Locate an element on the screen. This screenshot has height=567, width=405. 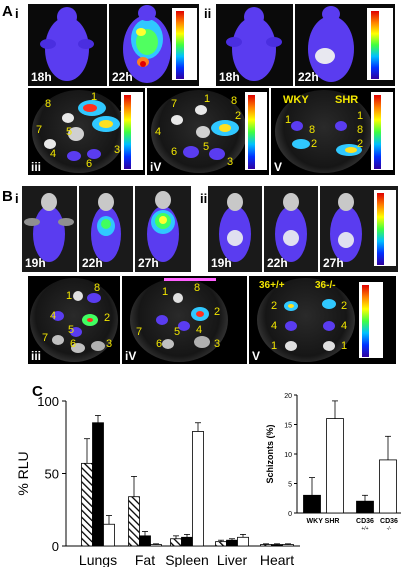
inset-y-tick-label: 10 is located at coordinates (288, 455).